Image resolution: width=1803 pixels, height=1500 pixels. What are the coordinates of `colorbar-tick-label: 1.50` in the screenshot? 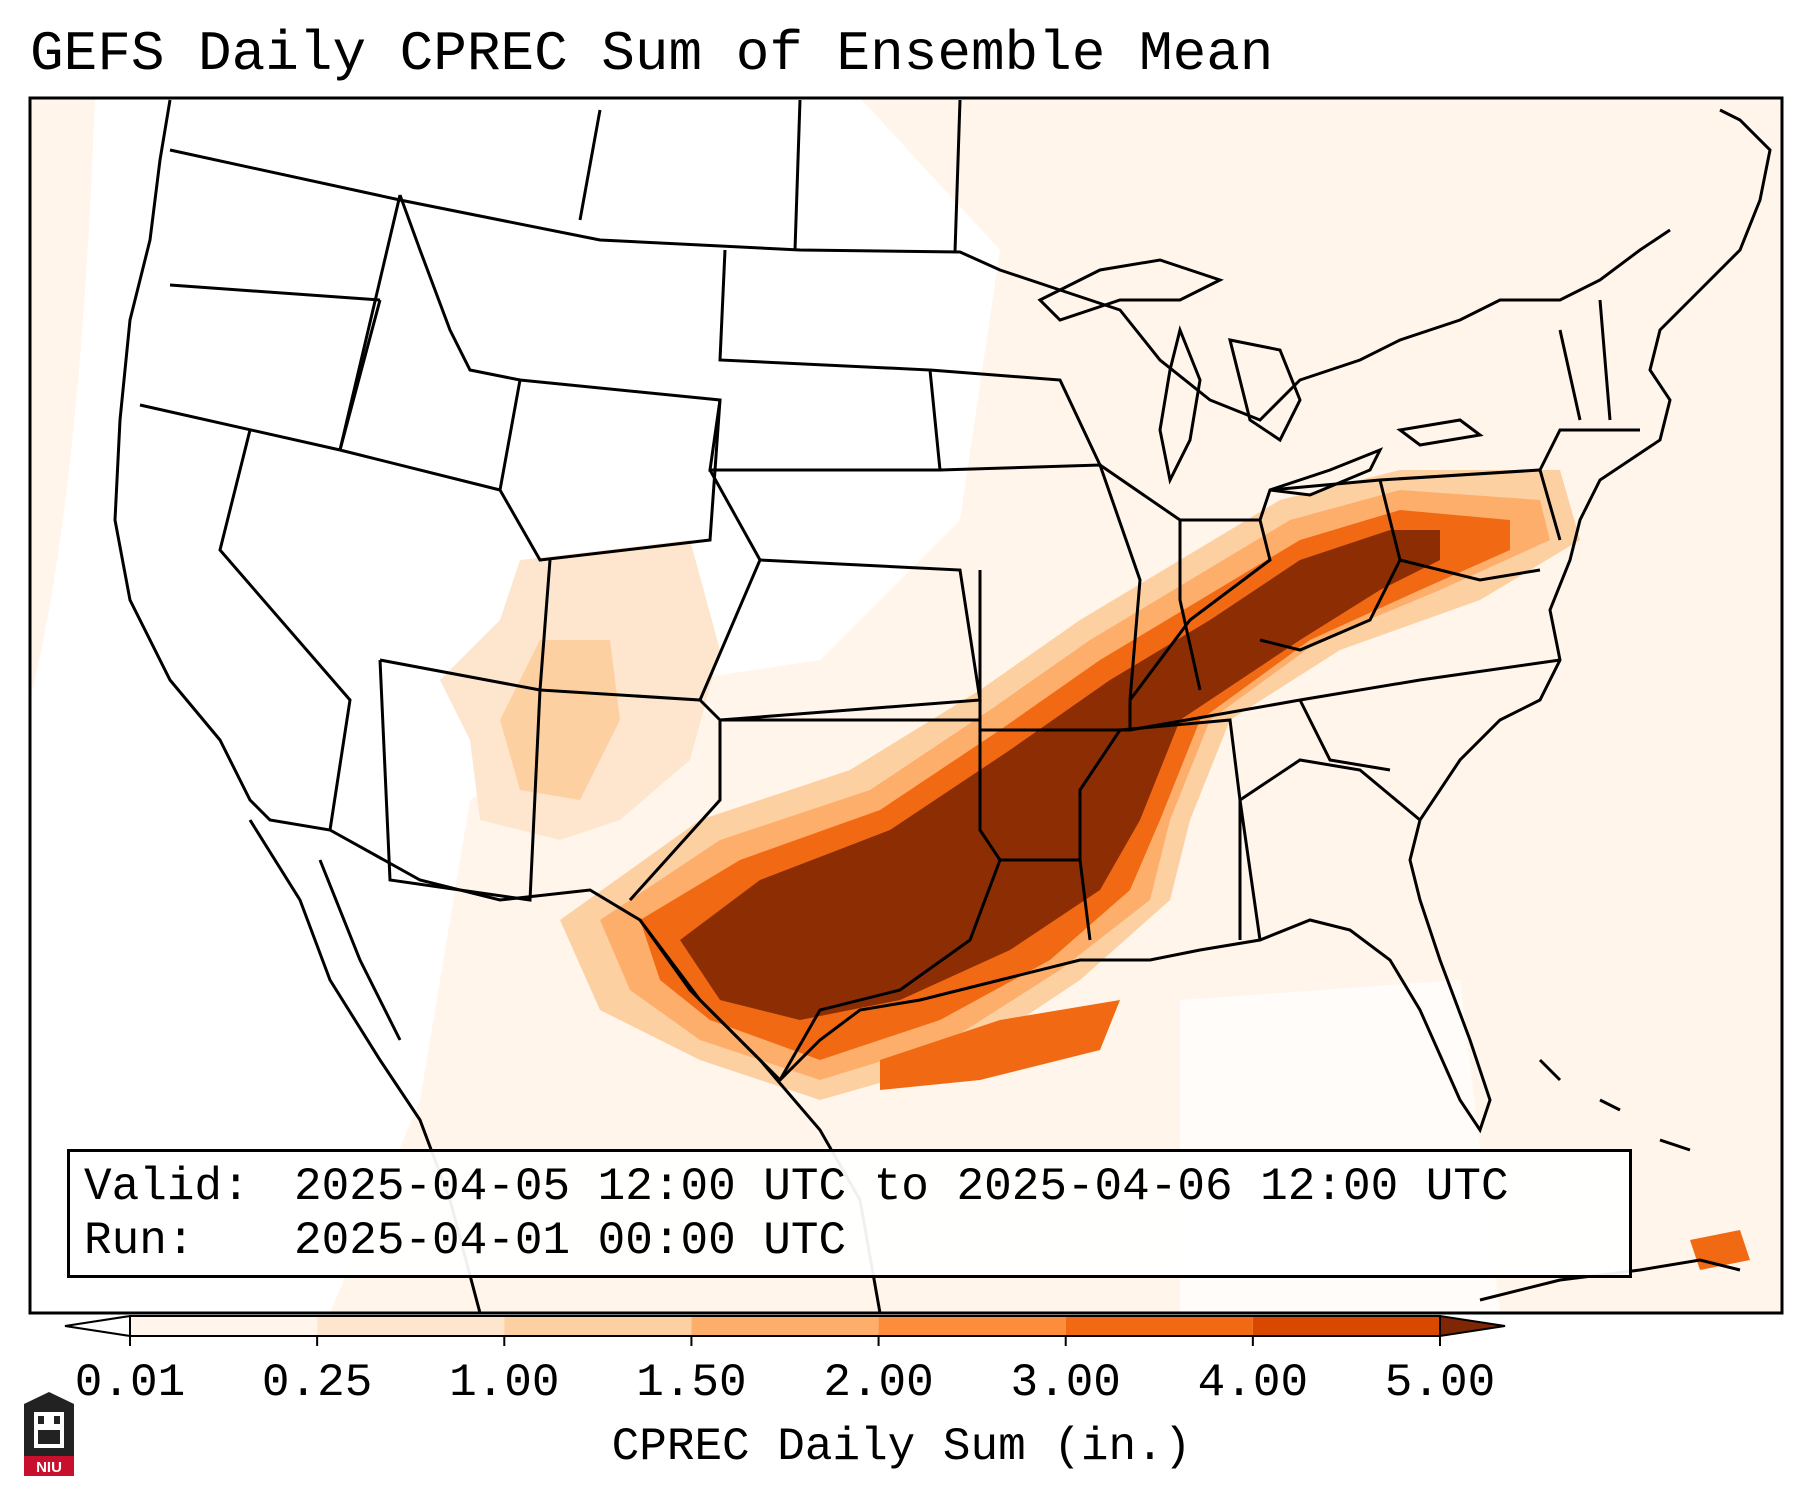 It's located at (691, 1383).